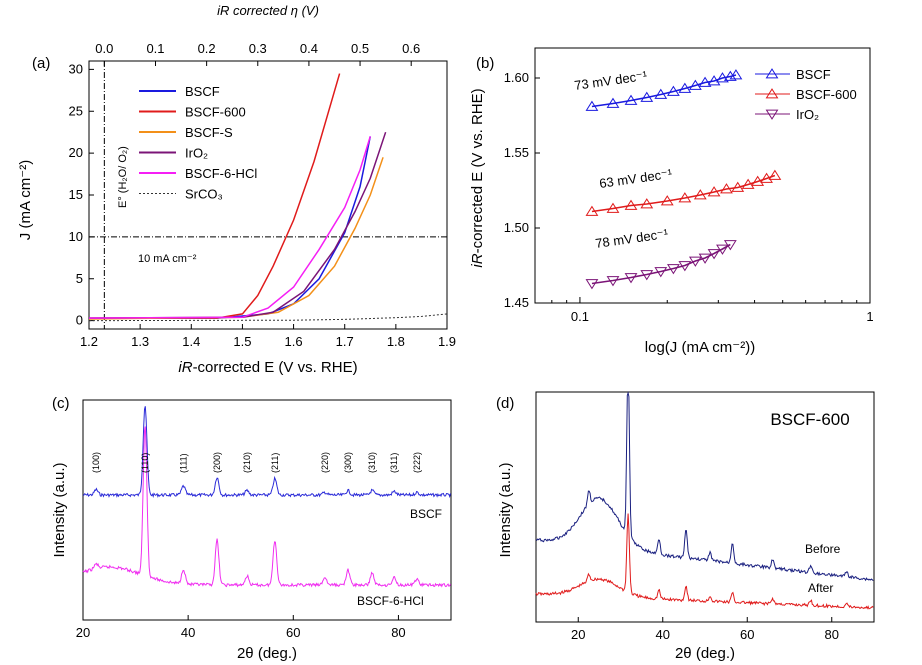 The width and height of the screenshot is (922, 665). What do you see at coordinates (76, 68) in the screenshot?
I see `y-tick-label: 30` at bounding box center [76, 68].